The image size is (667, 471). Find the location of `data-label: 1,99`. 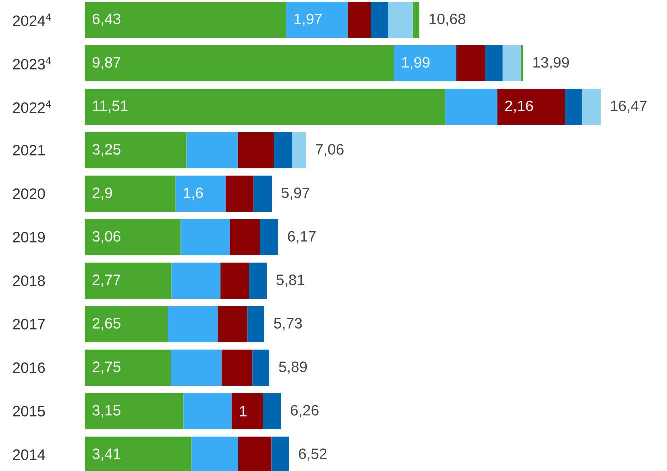

data-label: 1,99 is located at coordinates (416, 63).